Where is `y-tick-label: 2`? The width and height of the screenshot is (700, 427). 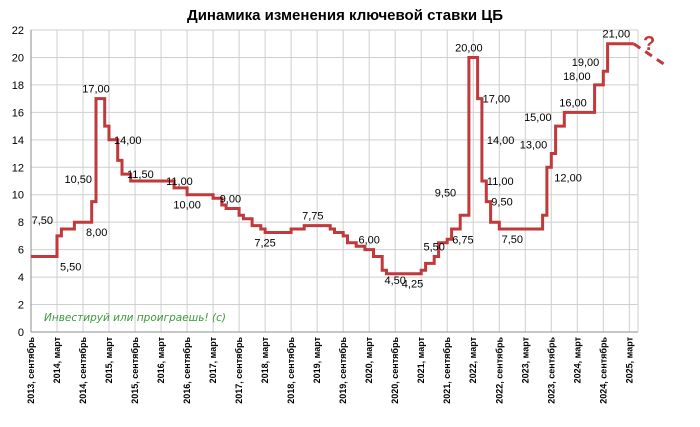
y-tick-label: 2 is located at coordinates (21, 306).